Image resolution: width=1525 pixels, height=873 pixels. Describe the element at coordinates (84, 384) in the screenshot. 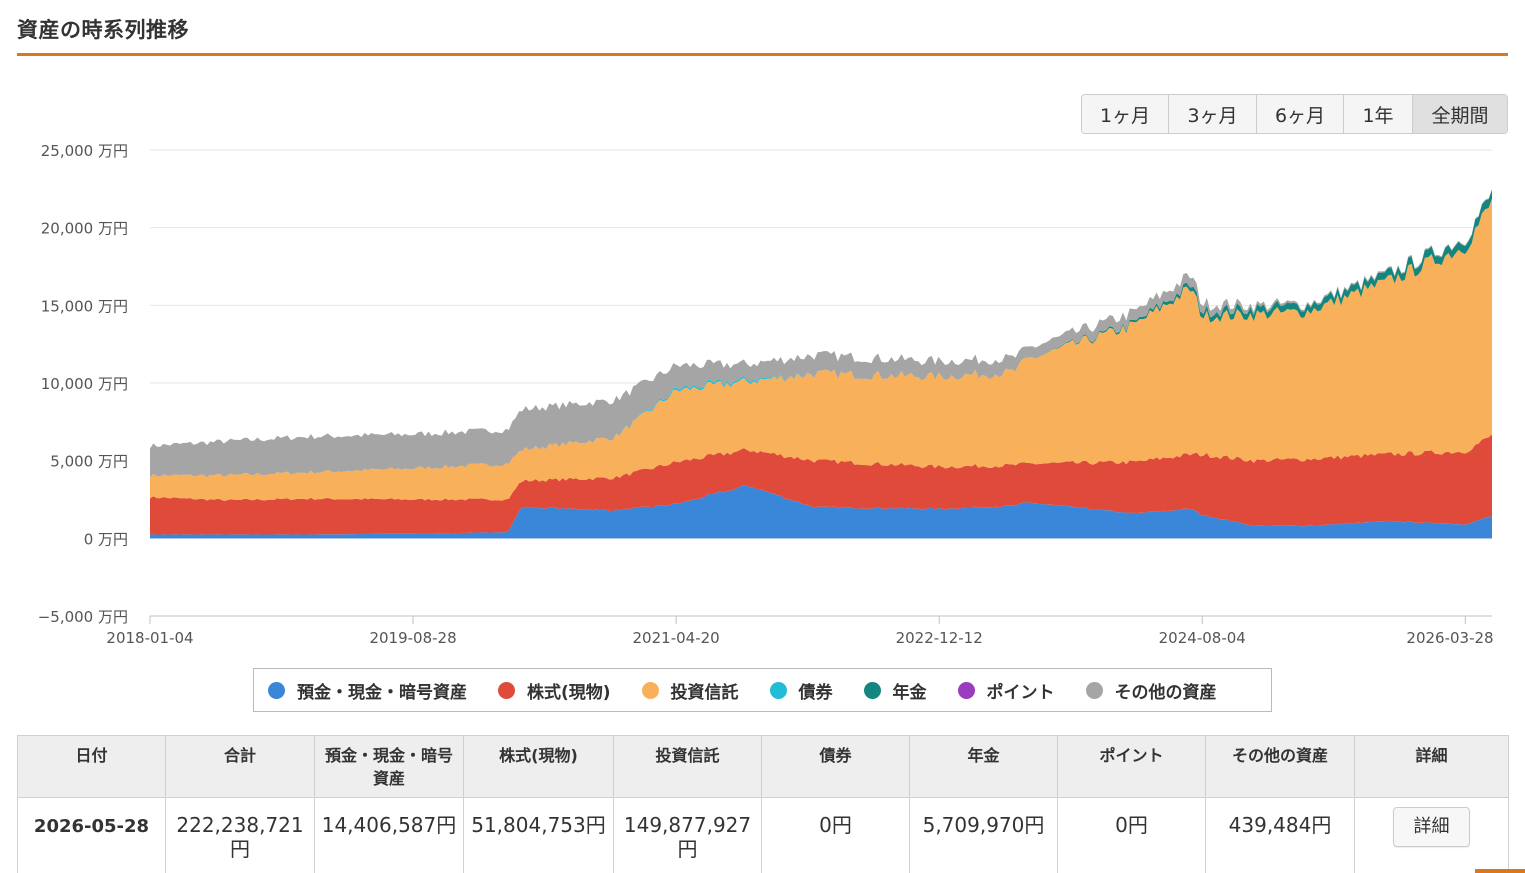

I see `y-tick-label: 10,000 万円` at that location.